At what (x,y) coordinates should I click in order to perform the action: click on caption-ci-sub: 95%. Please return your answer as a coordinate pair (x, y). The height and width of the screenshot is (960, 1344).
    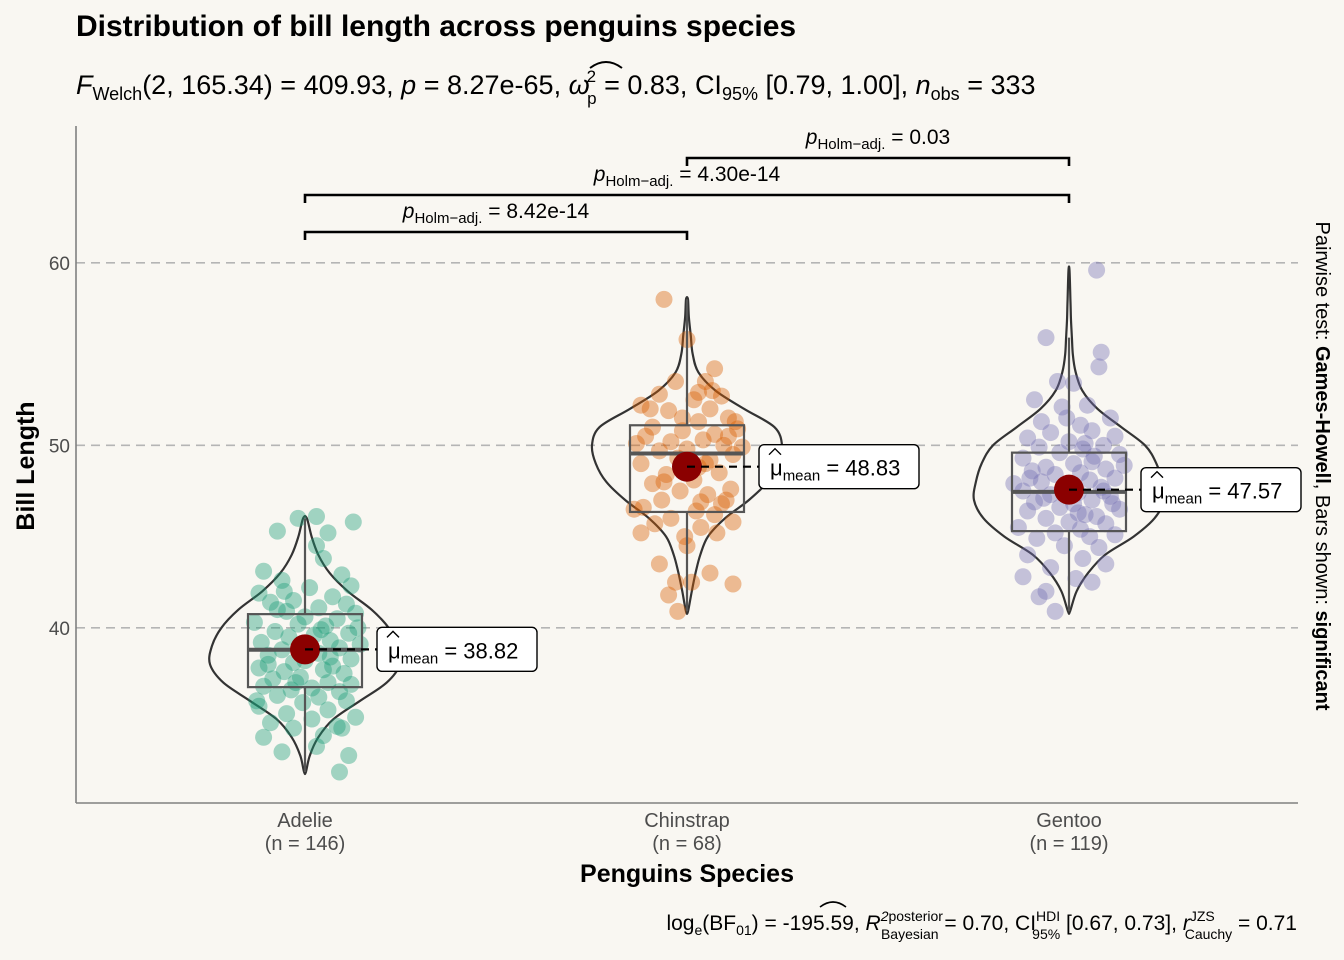
    Looking at the image, I should click on (1046, 934).